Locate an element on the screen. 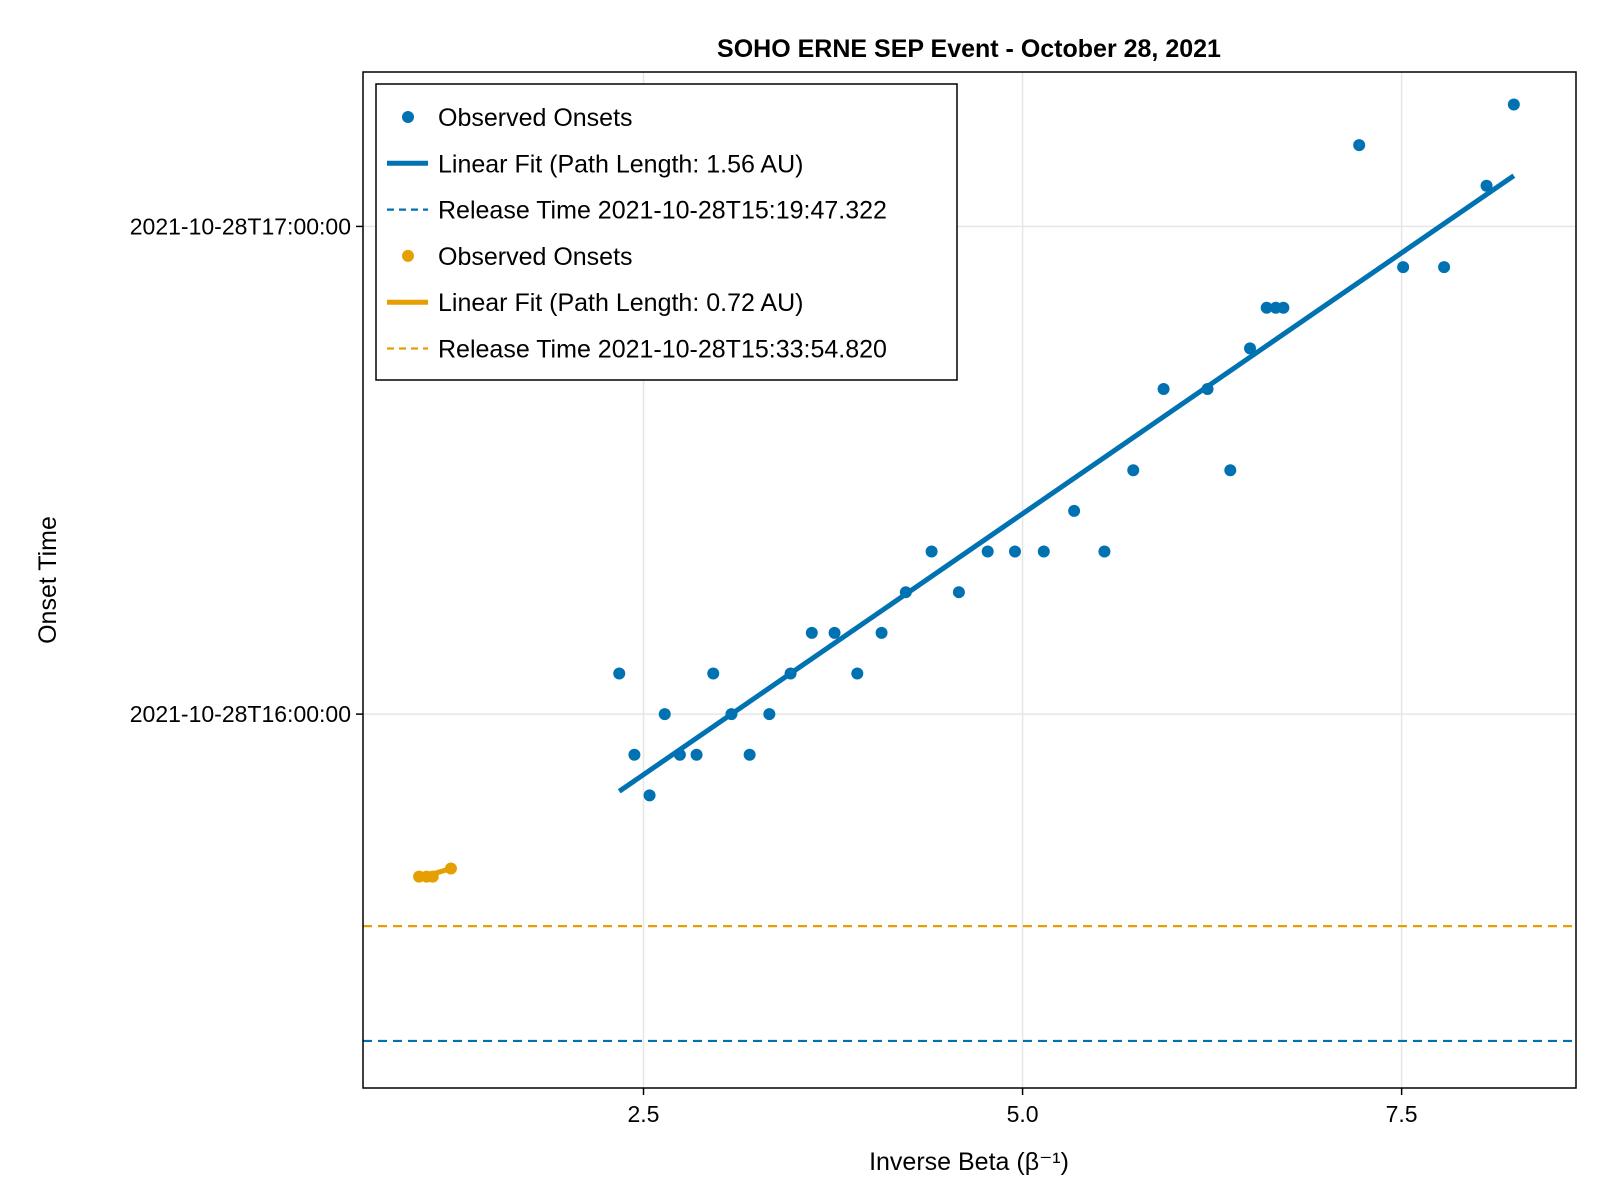 The width and height of the screenshot is (1600, 1200). legend-box is located at coordinates (666, 232).